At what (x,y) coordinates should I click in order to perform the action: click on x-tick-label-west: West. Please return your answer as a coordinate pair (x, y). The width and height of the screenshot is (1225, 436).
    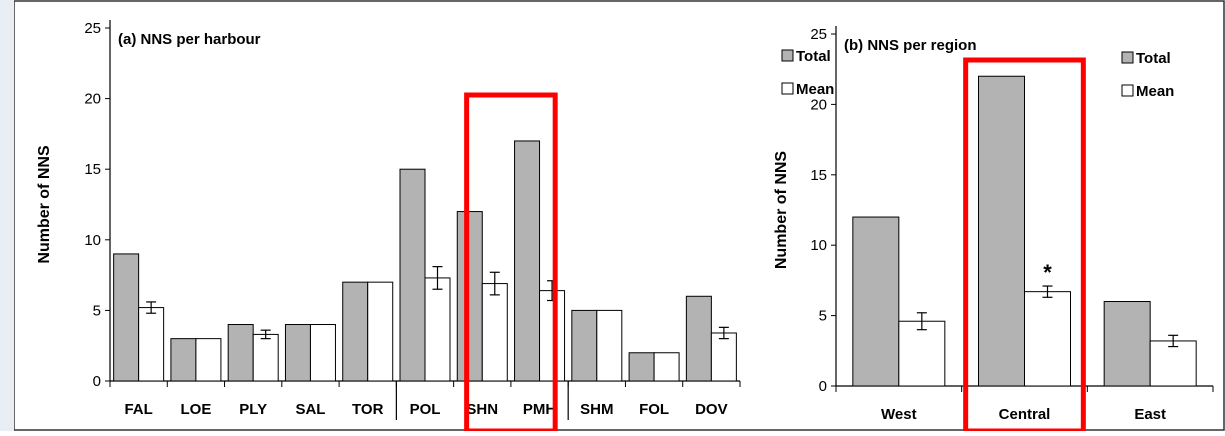
    Looking at the image, I should click on (899, 414).